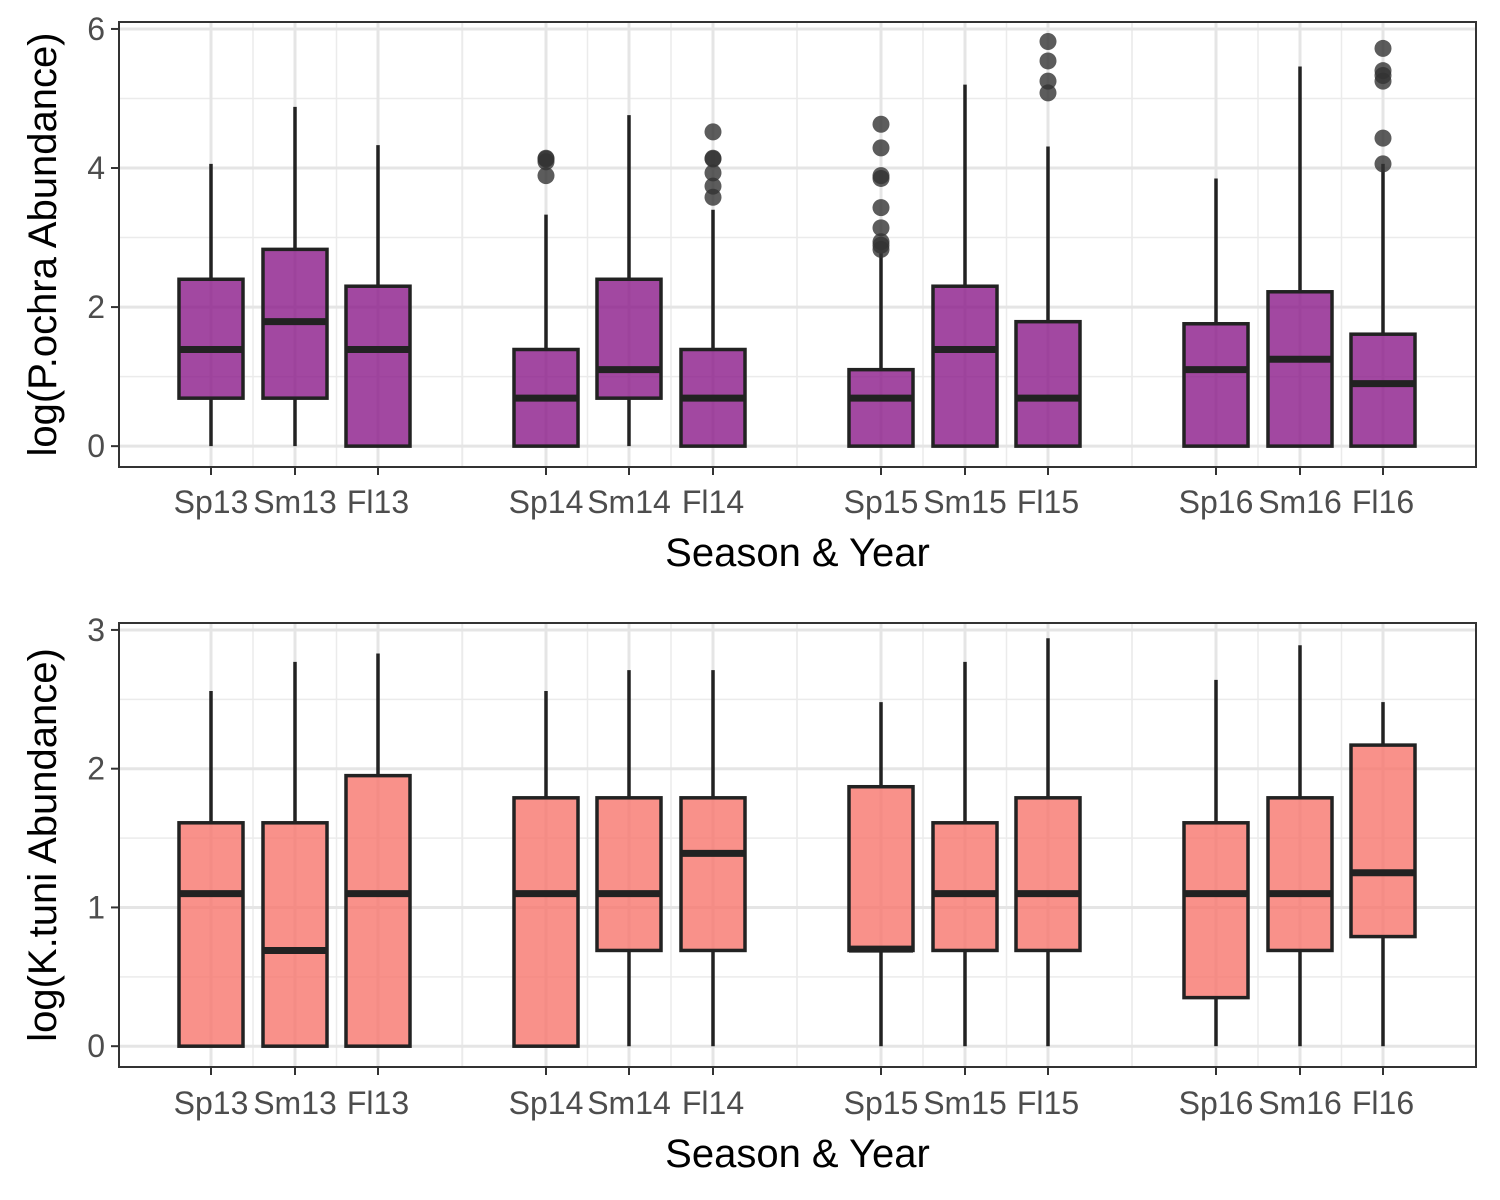 Image resolution: width=1500 pixels, height=1200 pixels. Describe the element at coordinates (797, 553) in the screenshot. I see `x-axis-title: Season & Year` at that location.